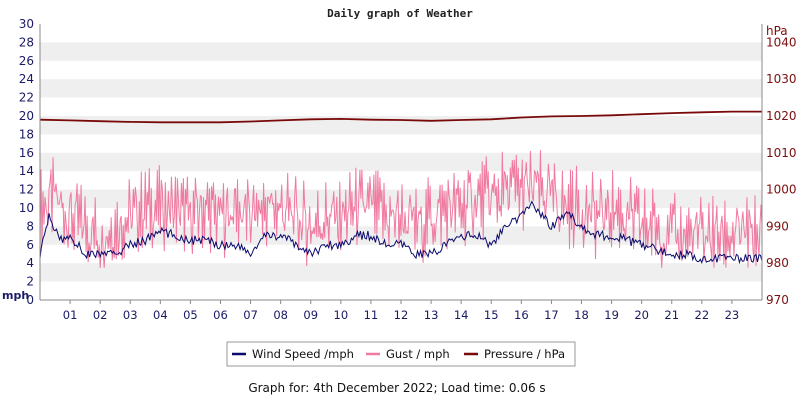  What do you see at coordinates (551, 315) in the screenshot?
I see `x-tick-label: 17` at bounding box center [551, 315].